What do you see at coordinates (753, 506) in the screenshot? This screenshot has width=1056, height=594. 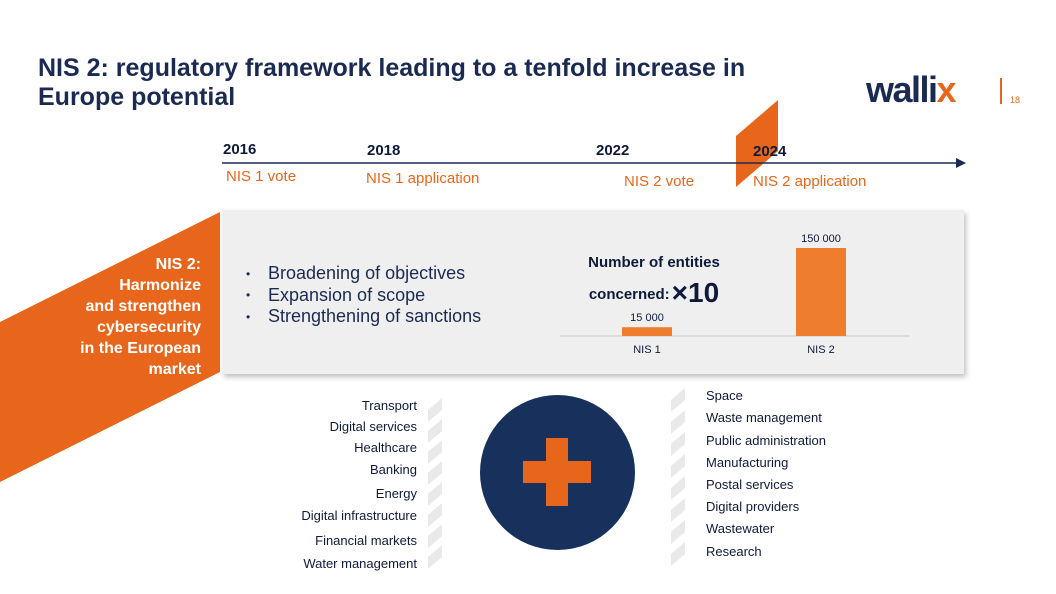 I see `sector-right: Digital providers` at bounding box center [753, 506].